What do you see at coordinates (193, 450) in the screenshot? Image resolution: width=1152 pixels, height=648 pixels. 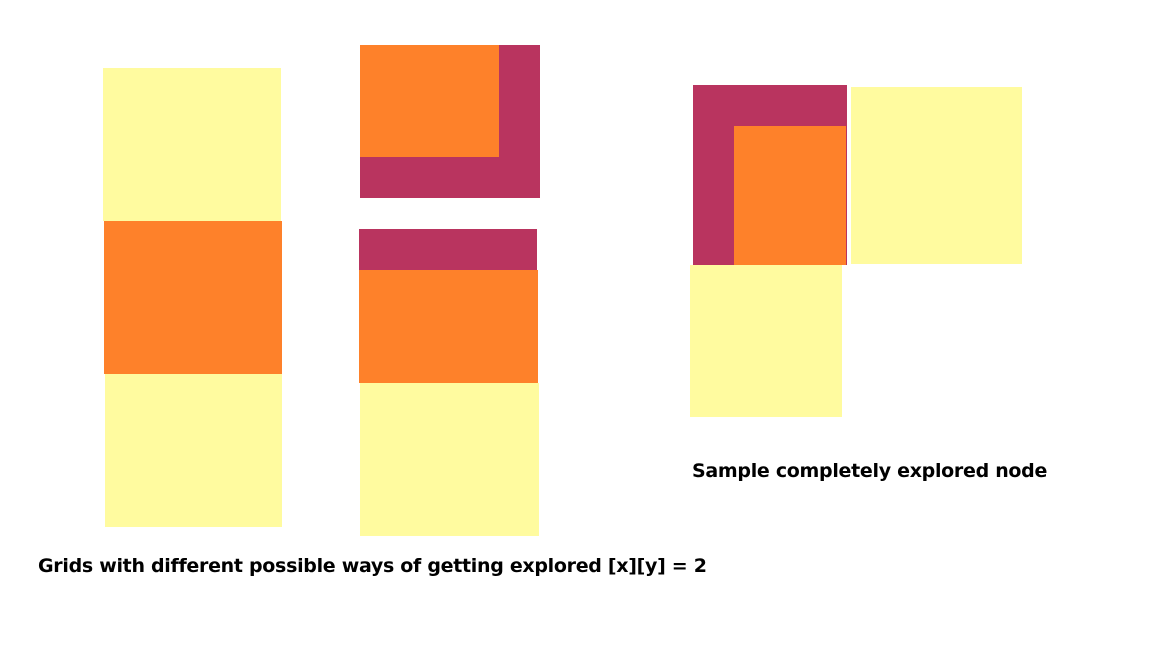 I see `grid-1-bottom-yellow-cell` at bounding box center [193, 450].